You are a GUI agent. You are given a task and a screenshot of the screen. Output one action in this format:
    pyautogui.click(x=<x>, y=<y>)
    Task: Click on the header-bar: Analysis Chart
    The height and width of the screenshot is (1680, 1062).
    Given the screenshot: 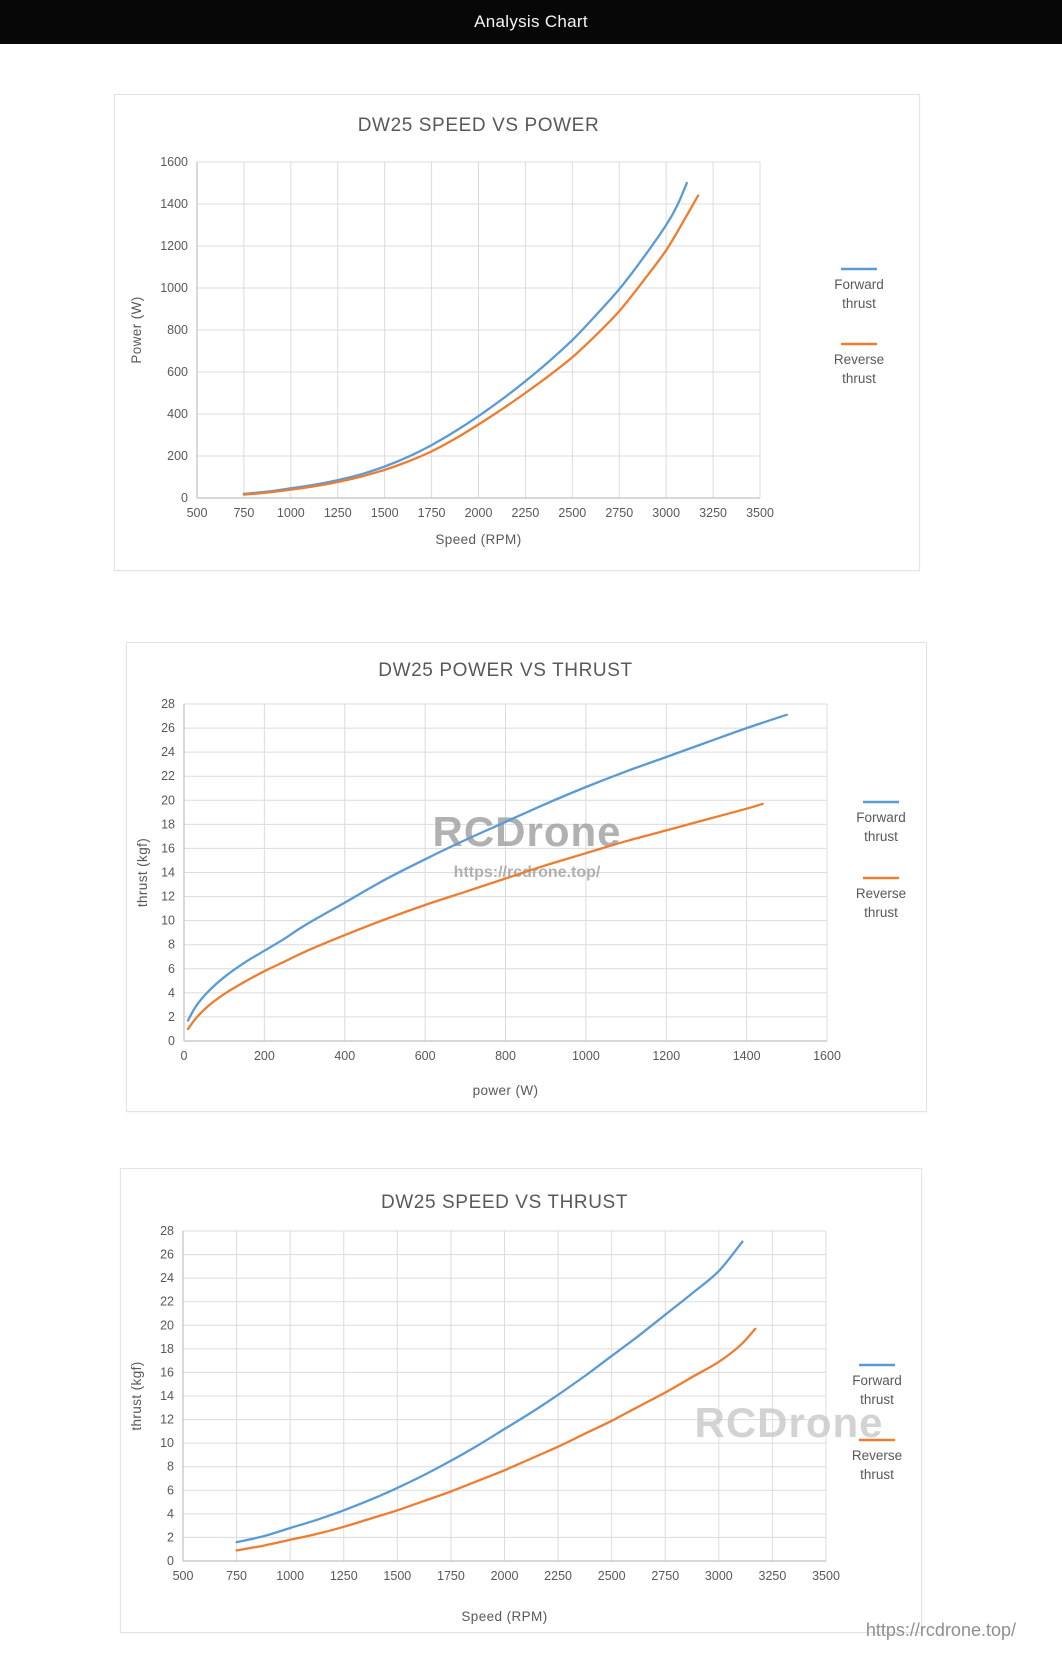 What is the action you would take?
    pyautogui.click(x=531, y=22)
    